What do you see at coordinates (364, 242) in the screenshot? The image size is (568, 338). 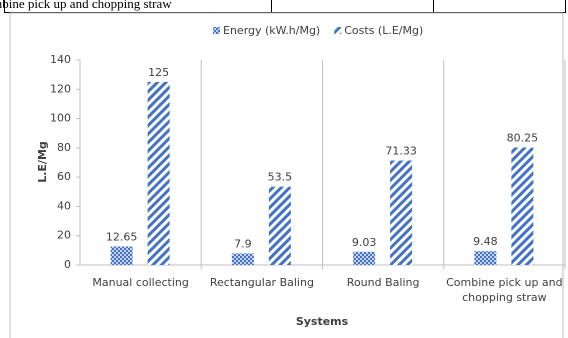 I see `data-label: 9.03` at bounding box center [364, 242].